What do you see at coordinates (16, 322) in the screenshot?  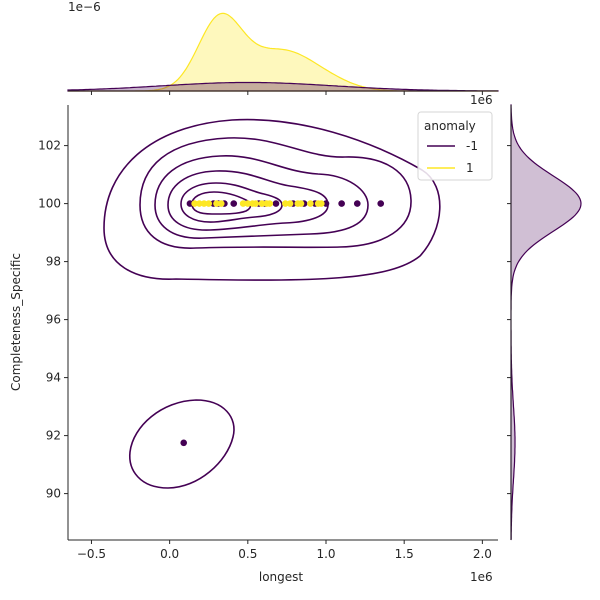 I see `y-axis-label: Completeness_Specific` at bounding box center [16, 322].